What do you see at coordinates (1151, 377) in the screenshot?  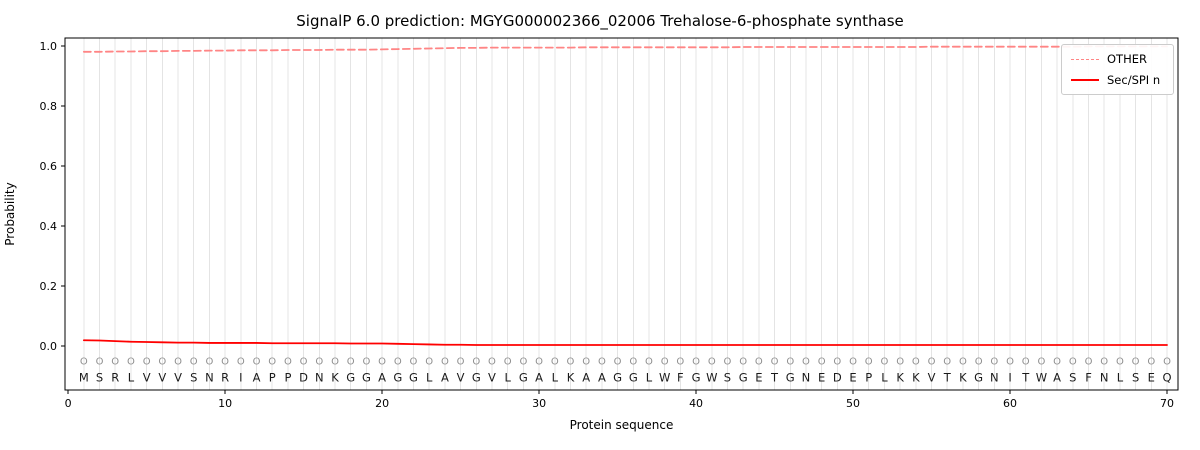 I see `svg-text: E` at bounding box center [1151, 377].